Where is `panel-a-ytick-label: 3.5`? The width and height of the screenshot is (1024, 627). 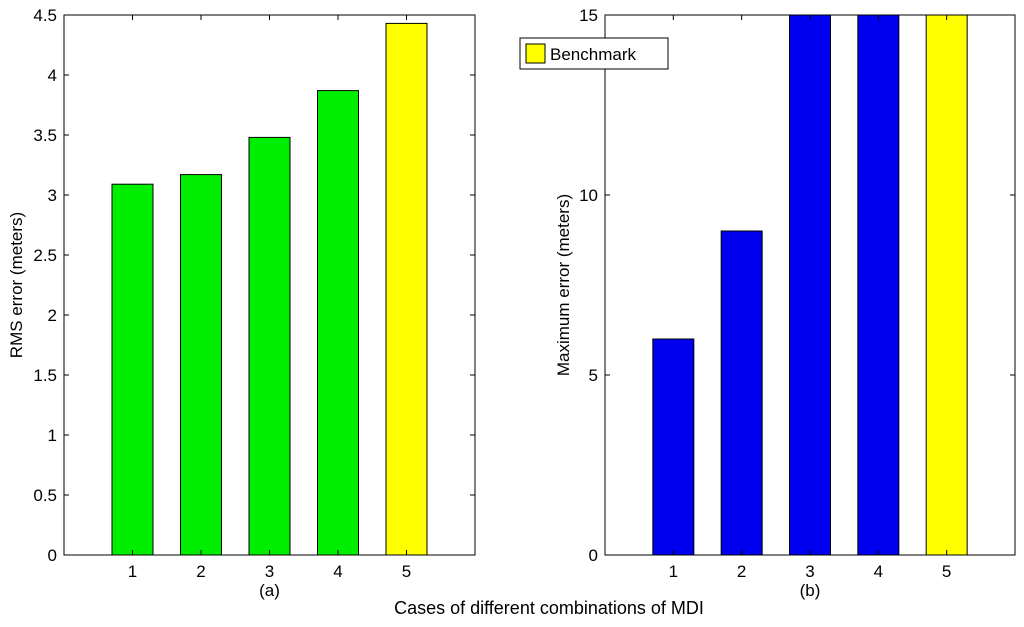
panel-a-ytick-label: 3.5 is located at coordinates (45, 135).